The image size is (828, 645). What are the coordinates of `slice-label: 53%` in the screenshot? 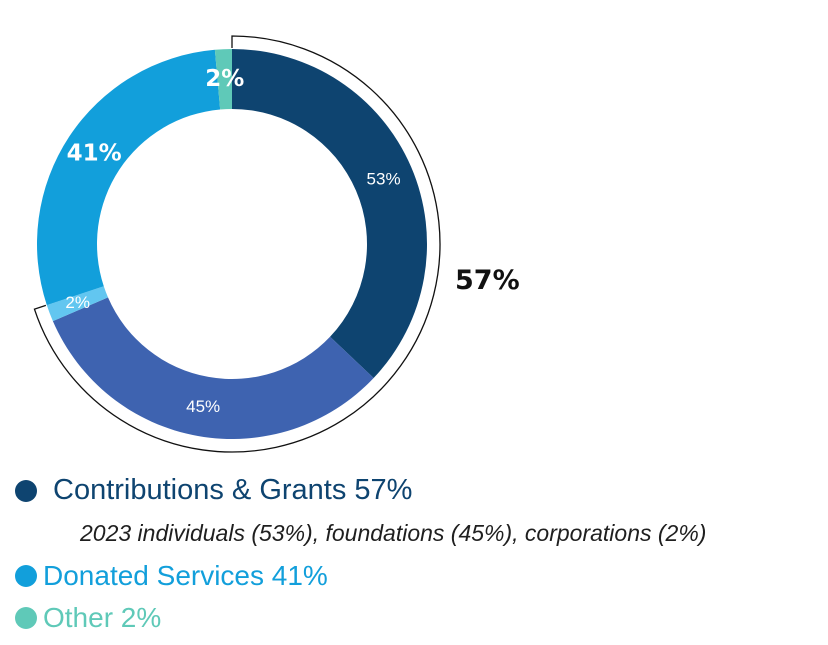 It's located at (384, 178).